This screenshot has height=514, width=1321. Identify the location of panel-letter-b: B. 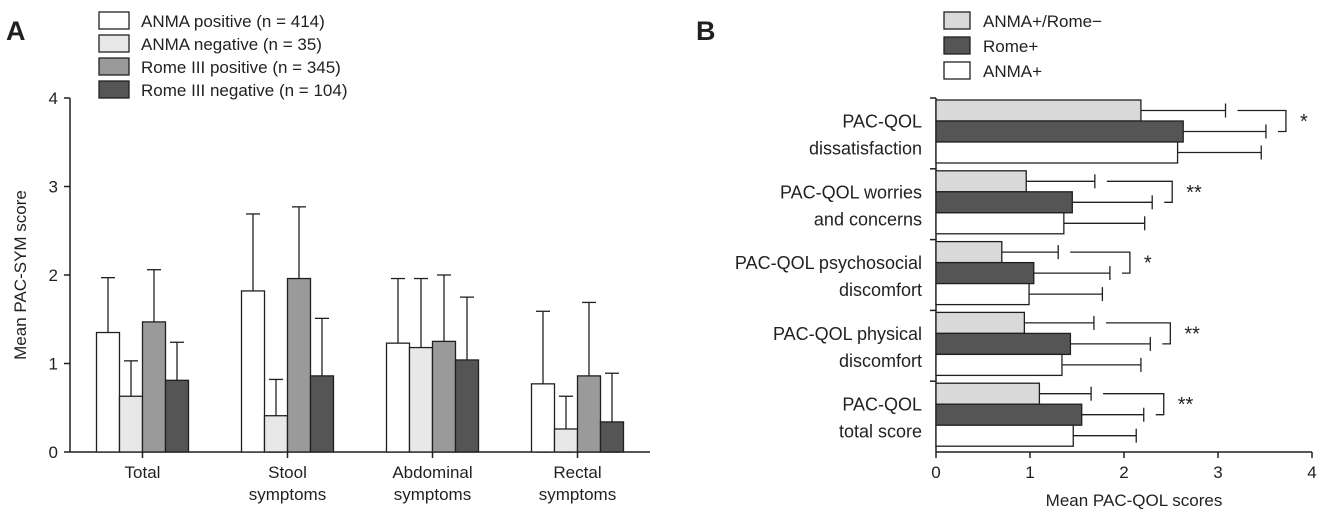
(706, 31).